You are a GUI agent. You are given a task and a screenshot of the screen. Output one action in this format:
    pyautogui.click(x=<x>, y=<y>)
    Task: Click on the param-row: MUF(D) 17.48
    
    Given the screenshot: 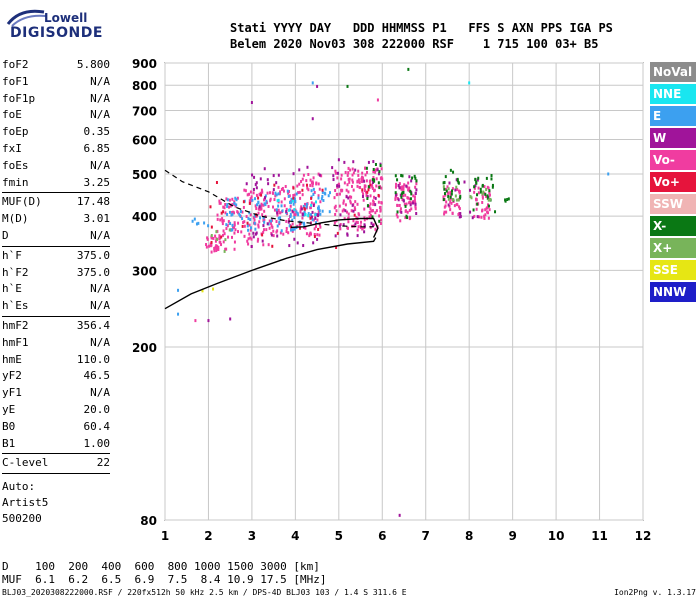 What is the action you would take?
    pyautogui.click(x=56, y=202)
    